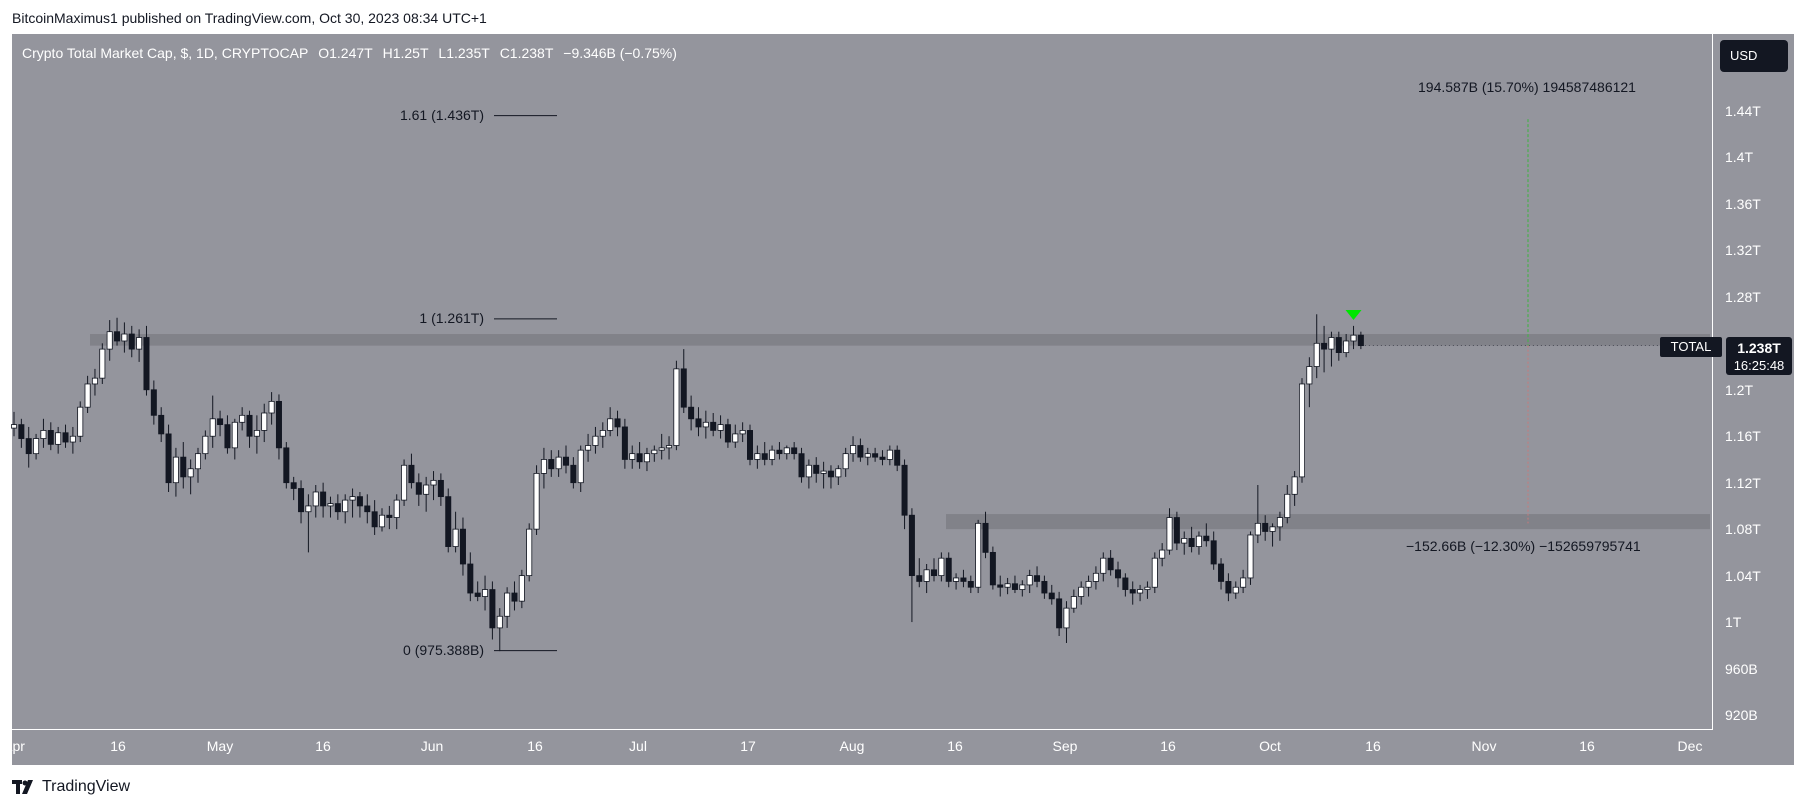  Describe the element at coordinates (1741, 668) in the screenshot. I see `y-tick-label: 960B` at that location.